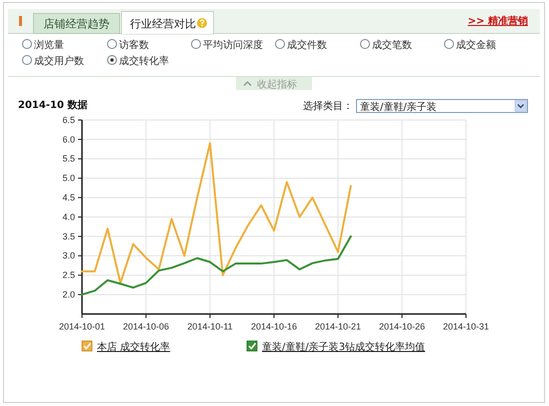 The image size is (549, 406). I want to click on x-tick-label: 2014-10-31, so click(466, 326).